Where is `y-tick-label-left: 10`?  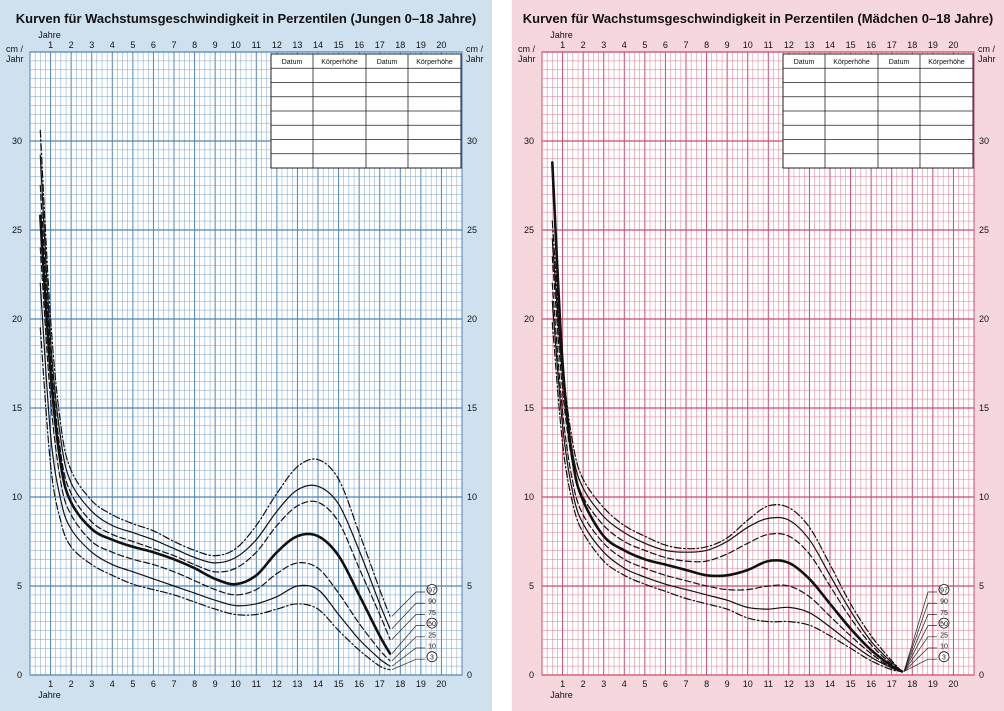
y-tick-label-left: 10 is located at coordinates (529, 497).